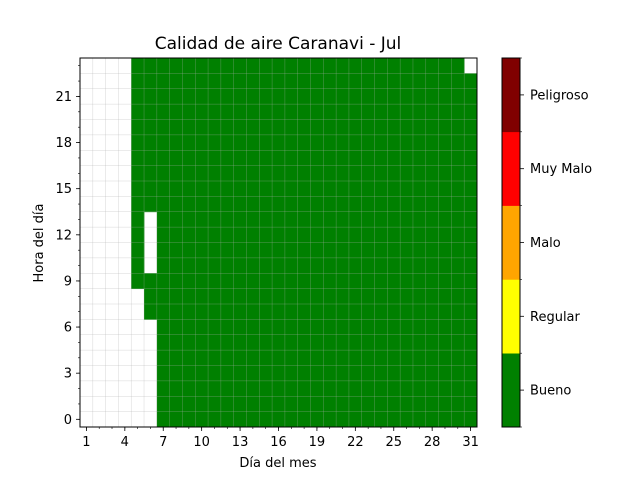 This screenshot has width=640, height=480. Describe the element at coordinates (561, 169) in the screenshot. I see `colorbar-label: Muy Malo` at that location.